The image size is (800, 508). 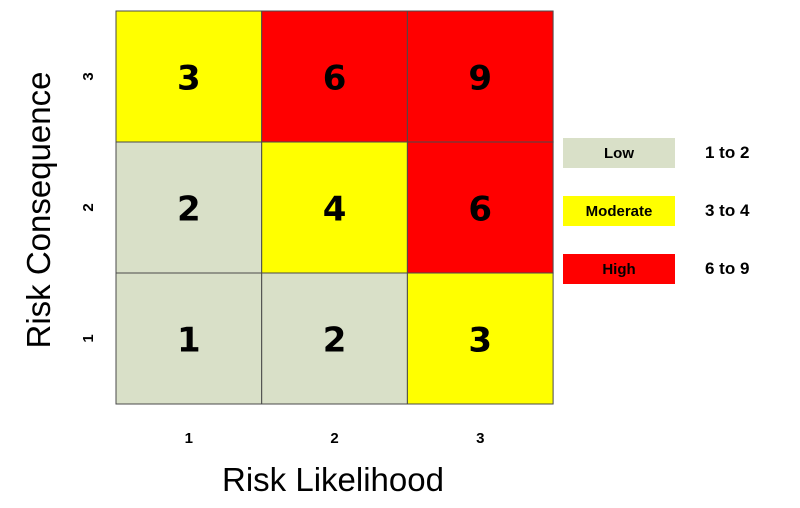 What do you see at coordinates (619, 153) in the screenshot?
I see `legend-swatch-low: Low` at bounding box center [619, 153].